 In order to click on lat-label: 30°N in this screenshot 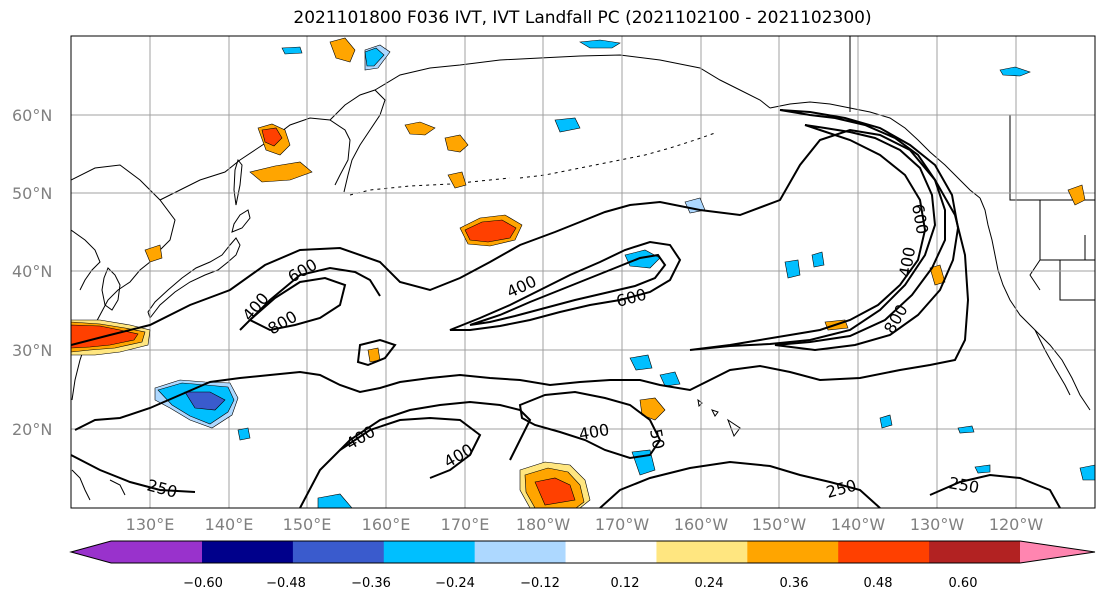, I will do `click(32, 350)`.